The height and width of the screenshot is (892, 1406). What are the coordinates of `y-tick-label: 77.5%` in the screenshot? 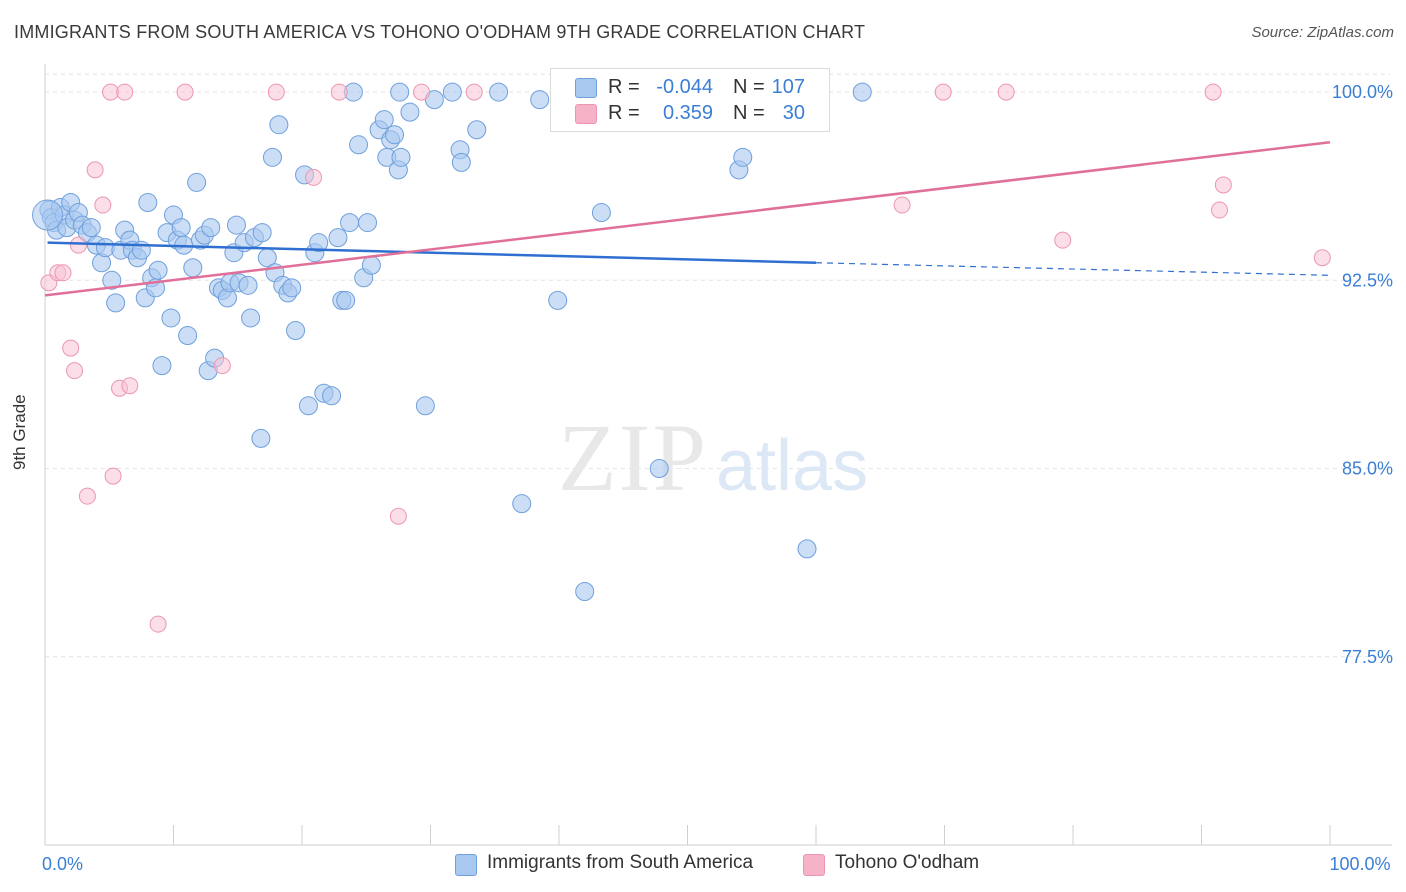 It's located at (1367, 657).